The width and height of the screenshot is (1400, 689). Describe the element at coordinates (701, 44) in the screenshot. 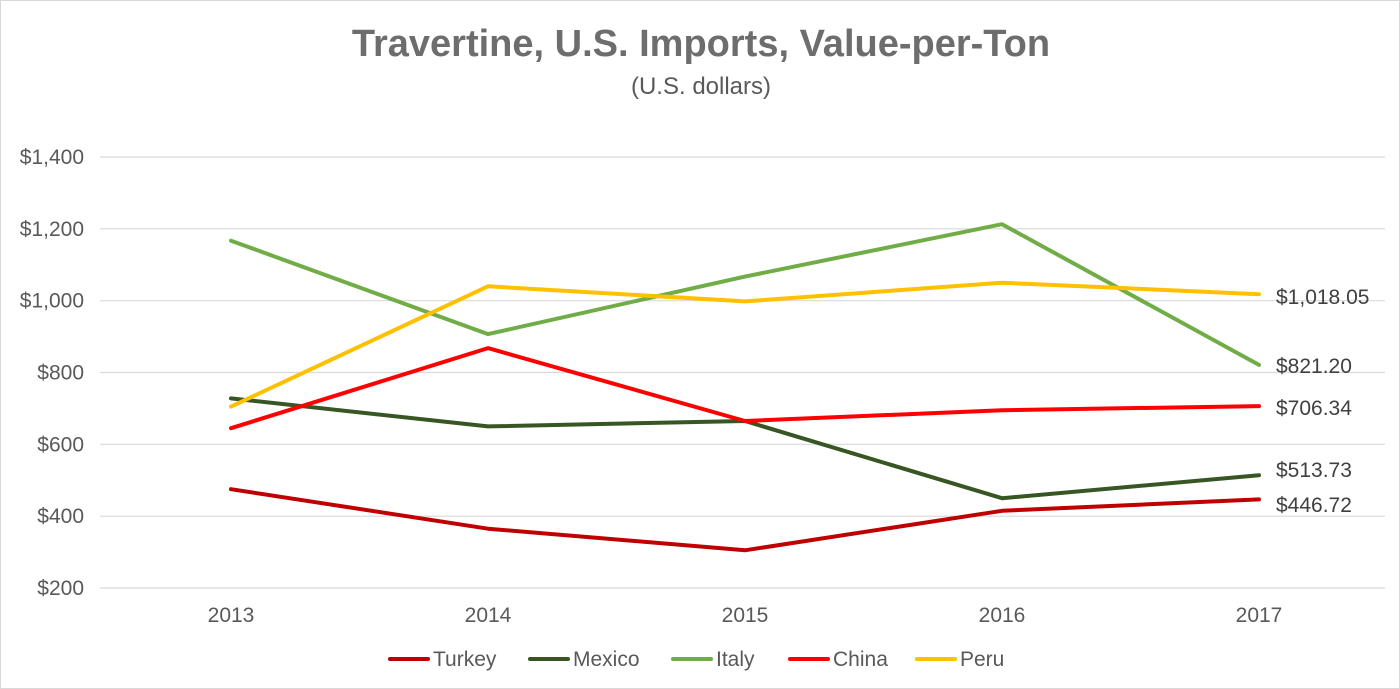

I see `chart-title: Travertine, U.S. Imports, Value-per-Ton` at that location.